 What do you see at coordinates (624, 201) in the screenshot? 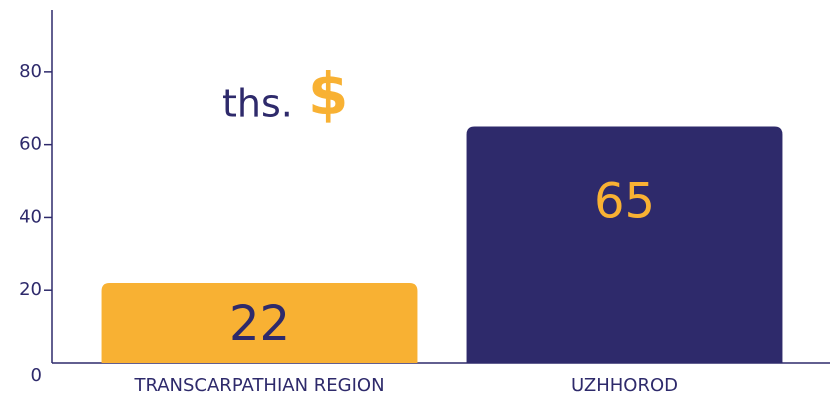
I see `value-label: 65` at bounding box center [624, 201].